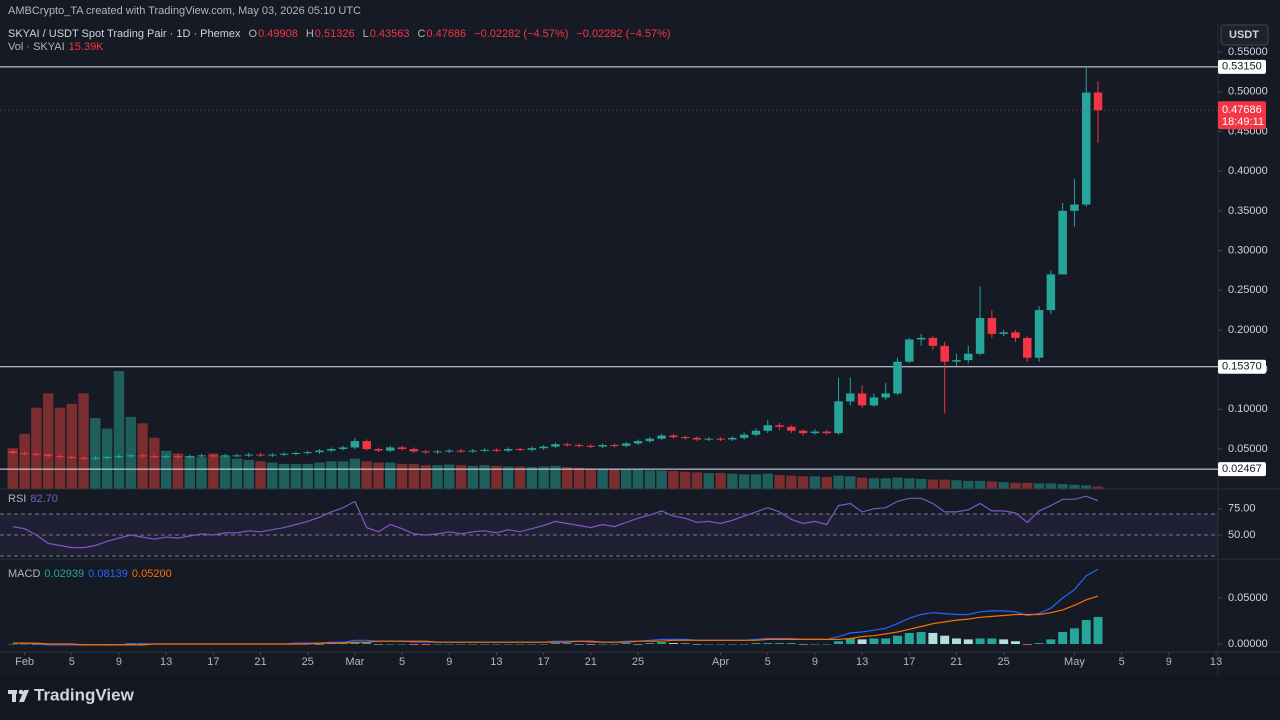  I want to click on x-tick-label: 17, so click(909, 662).